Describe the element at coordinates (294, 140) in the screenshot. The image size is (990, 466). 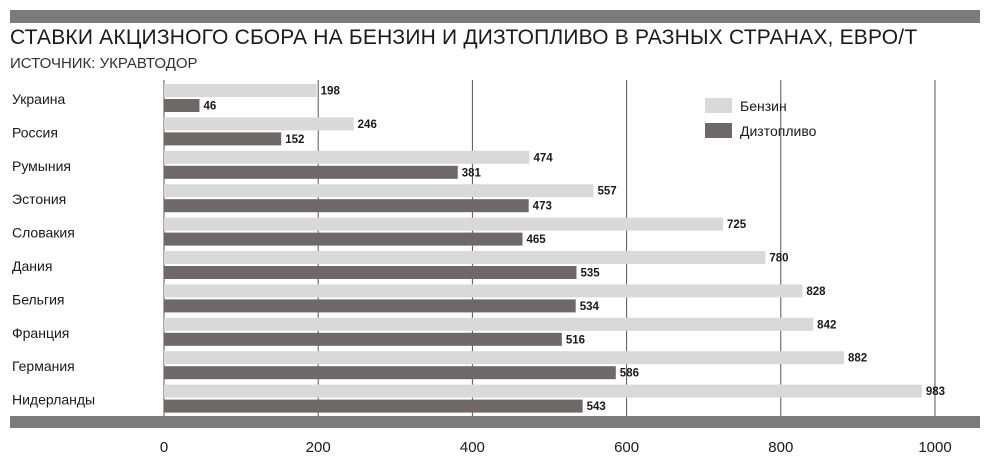
I see `value-label-diesel: 152` at that location.